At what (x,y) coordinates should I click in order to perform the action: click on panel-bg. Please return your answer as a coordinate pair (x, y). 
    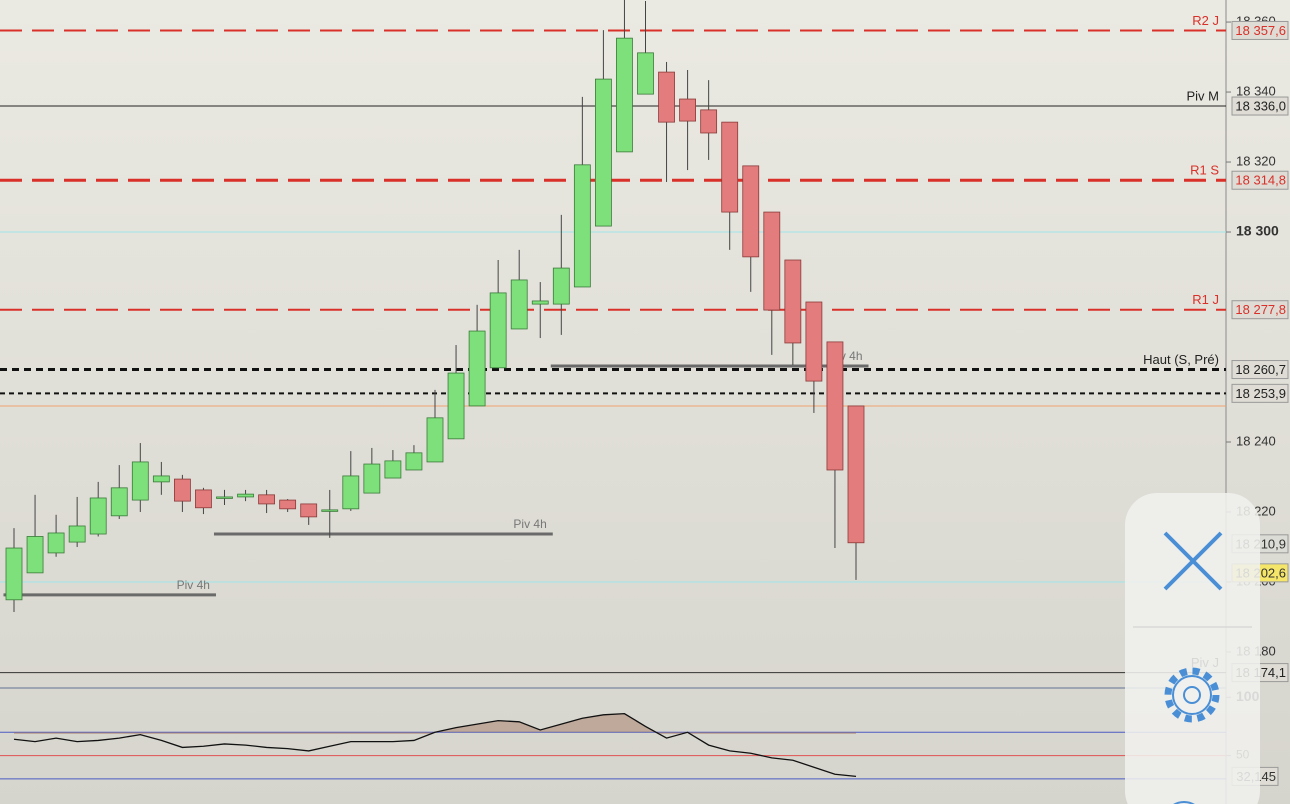
    Looking at the image, I should click on (1192, 648).